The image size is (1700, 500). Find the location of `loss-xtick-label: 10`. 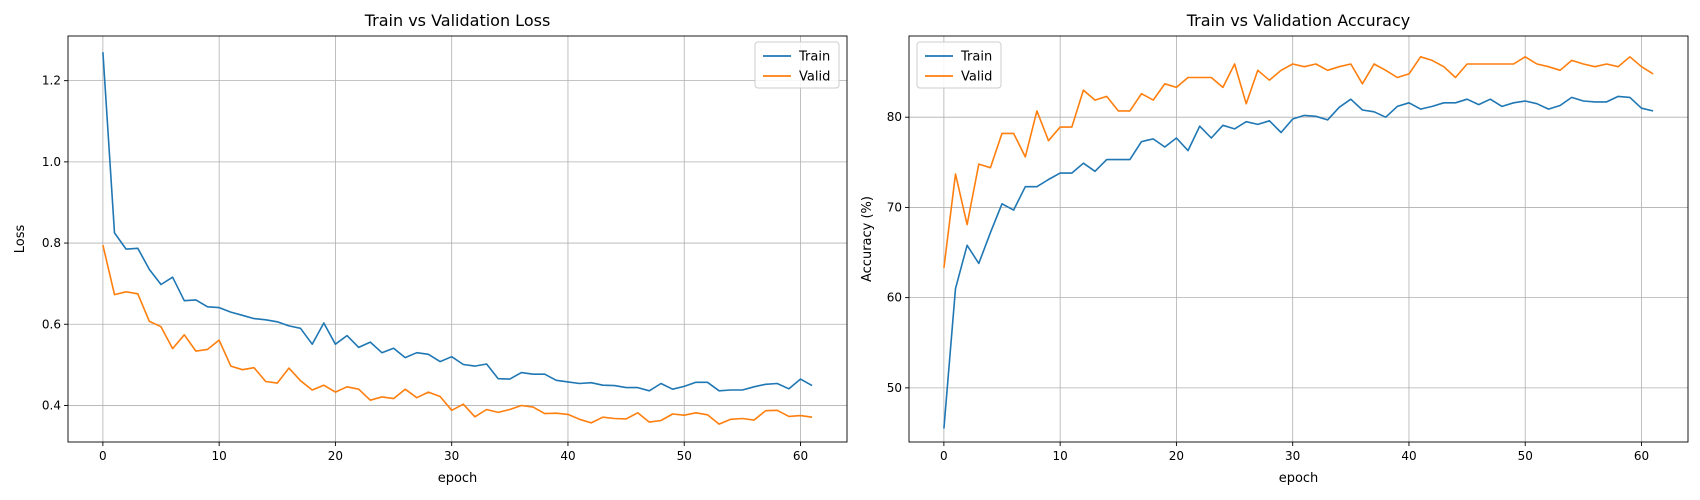

loss-xtick-label: 10 is located at coordinates (219, 456).